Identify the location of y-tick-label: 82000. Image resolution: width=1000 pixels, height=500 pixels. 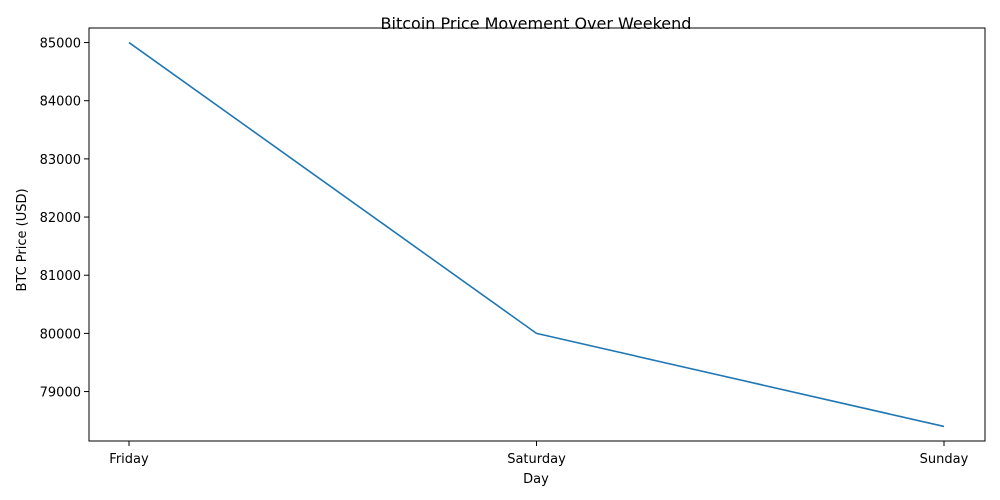
(60, 218).